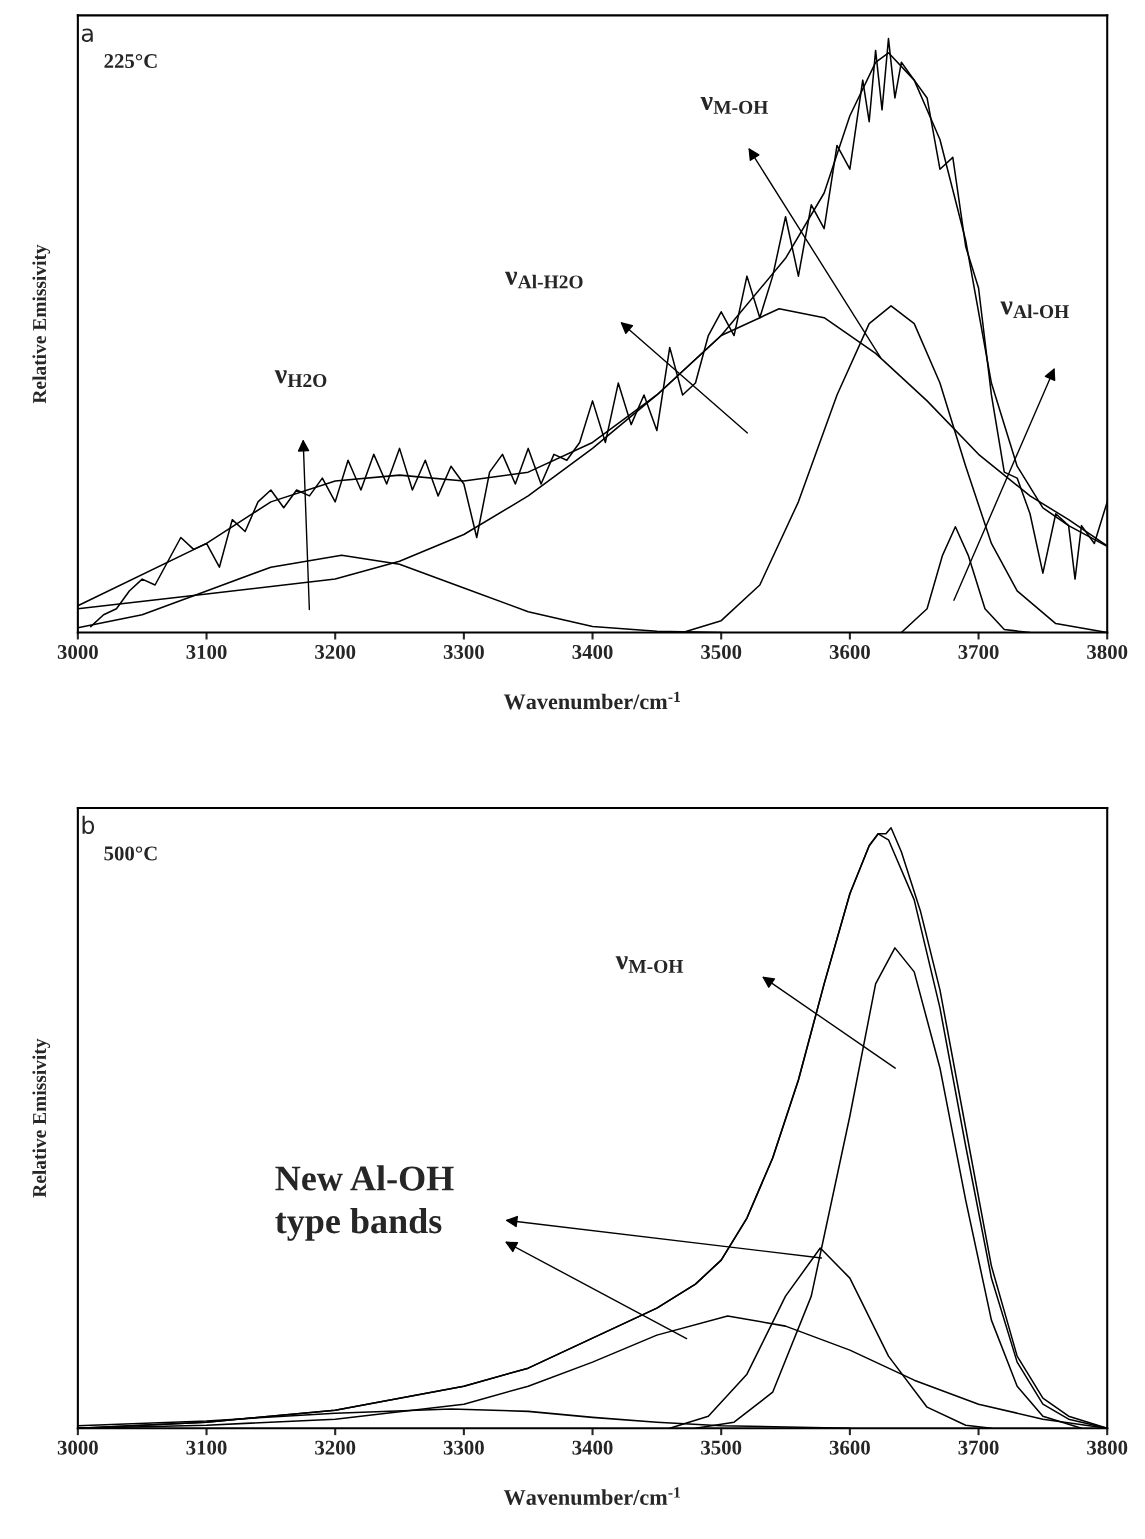 The width and height of the screenshot is (1145, 1539). What do you see at coordinates (88, 825) in the screenshot?
I see `annotation: b` at bounding box center [88, 825].